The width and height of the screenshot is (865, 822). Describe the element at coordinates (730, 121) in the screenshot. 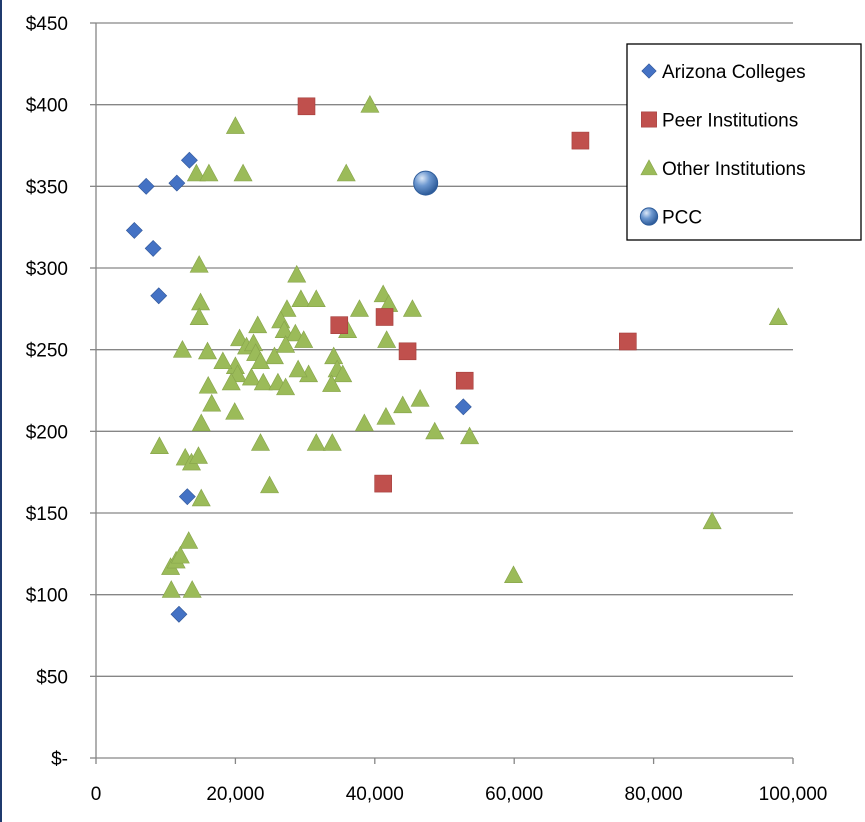

I see `legend-label-peer-institutions: Peer Institutions` at that location.